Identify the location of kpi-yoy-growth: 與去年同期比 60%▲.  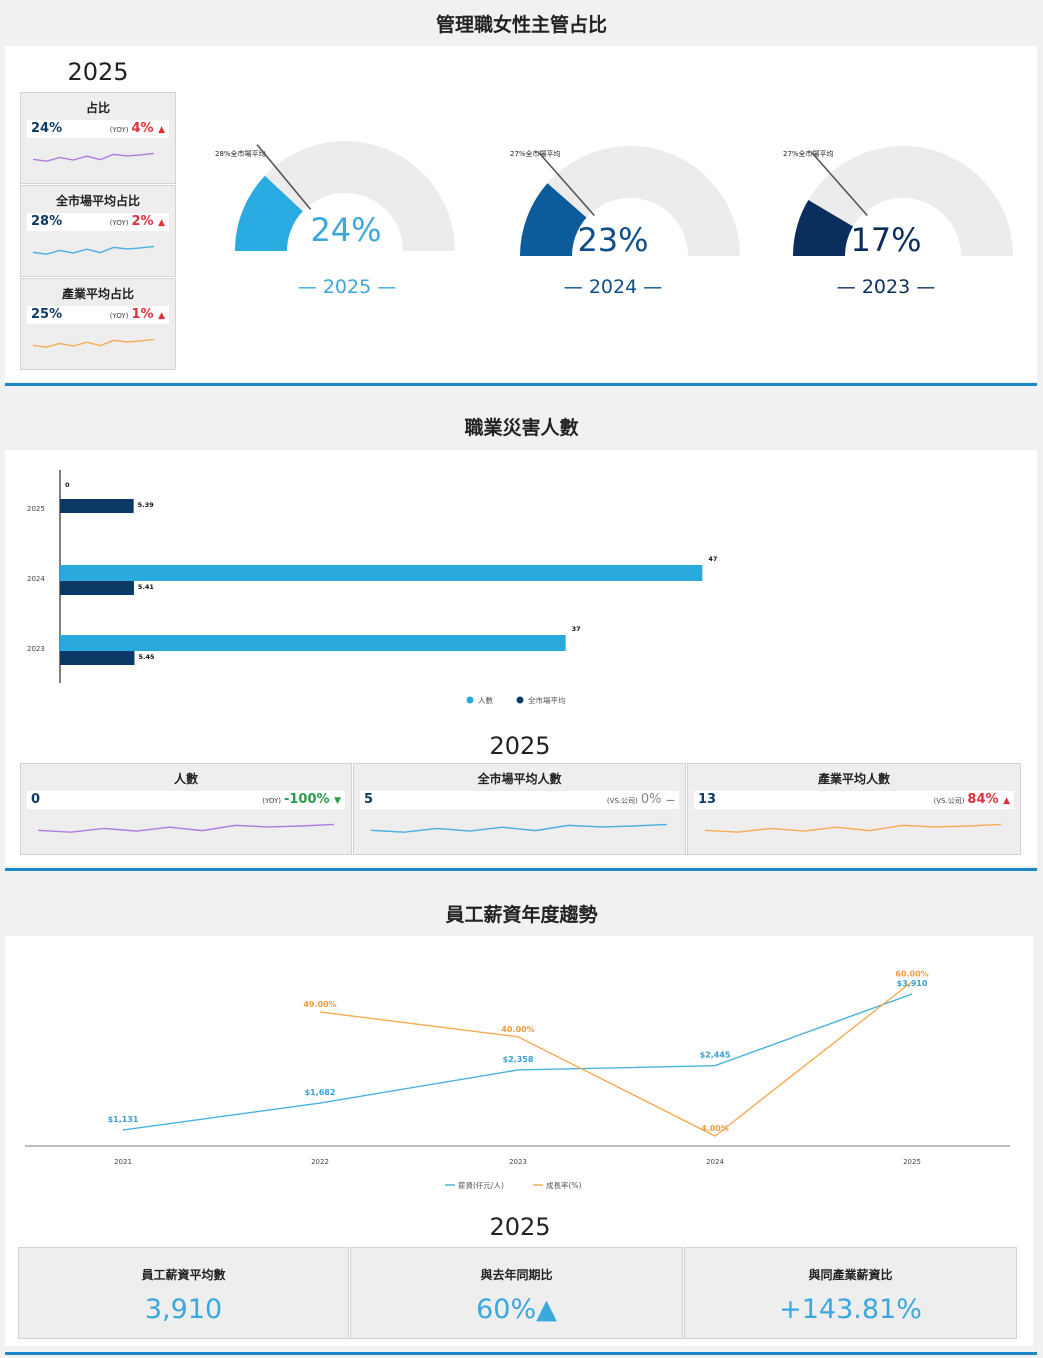
(516, 1293).